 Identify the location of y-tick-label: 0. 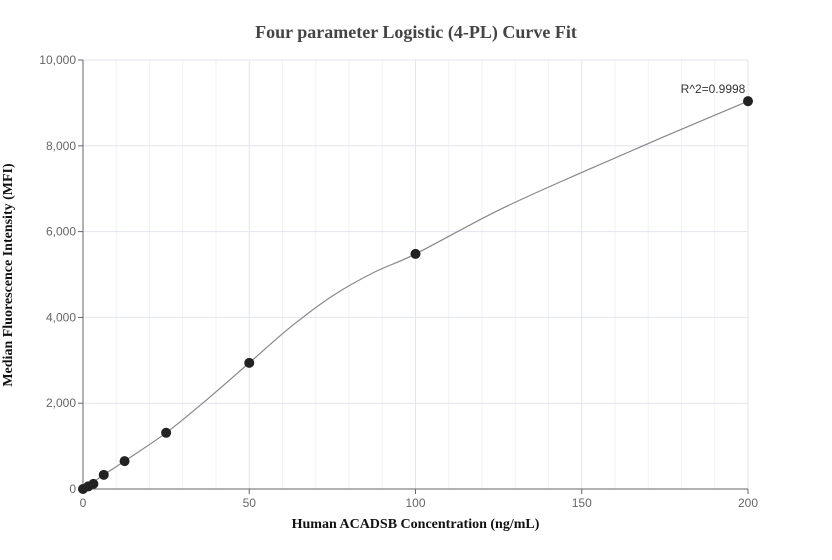
(72, 489).